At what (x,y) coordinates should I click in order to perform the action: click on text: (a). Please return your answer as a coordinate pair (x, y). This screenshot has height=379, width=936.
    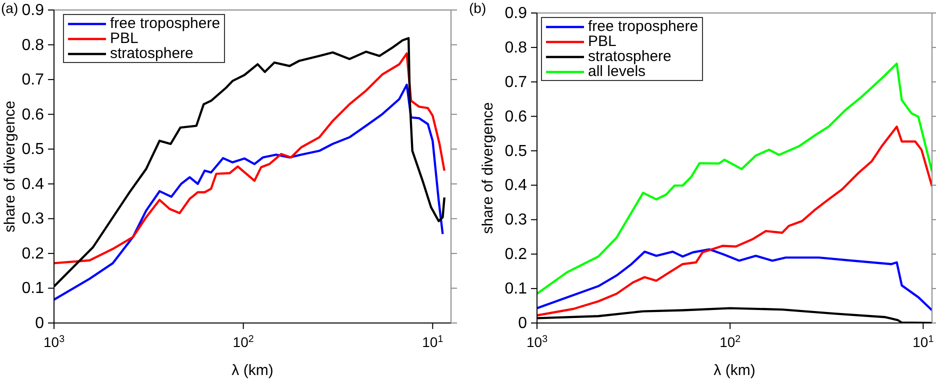
    Looking at the image, I should click on (9, 8).